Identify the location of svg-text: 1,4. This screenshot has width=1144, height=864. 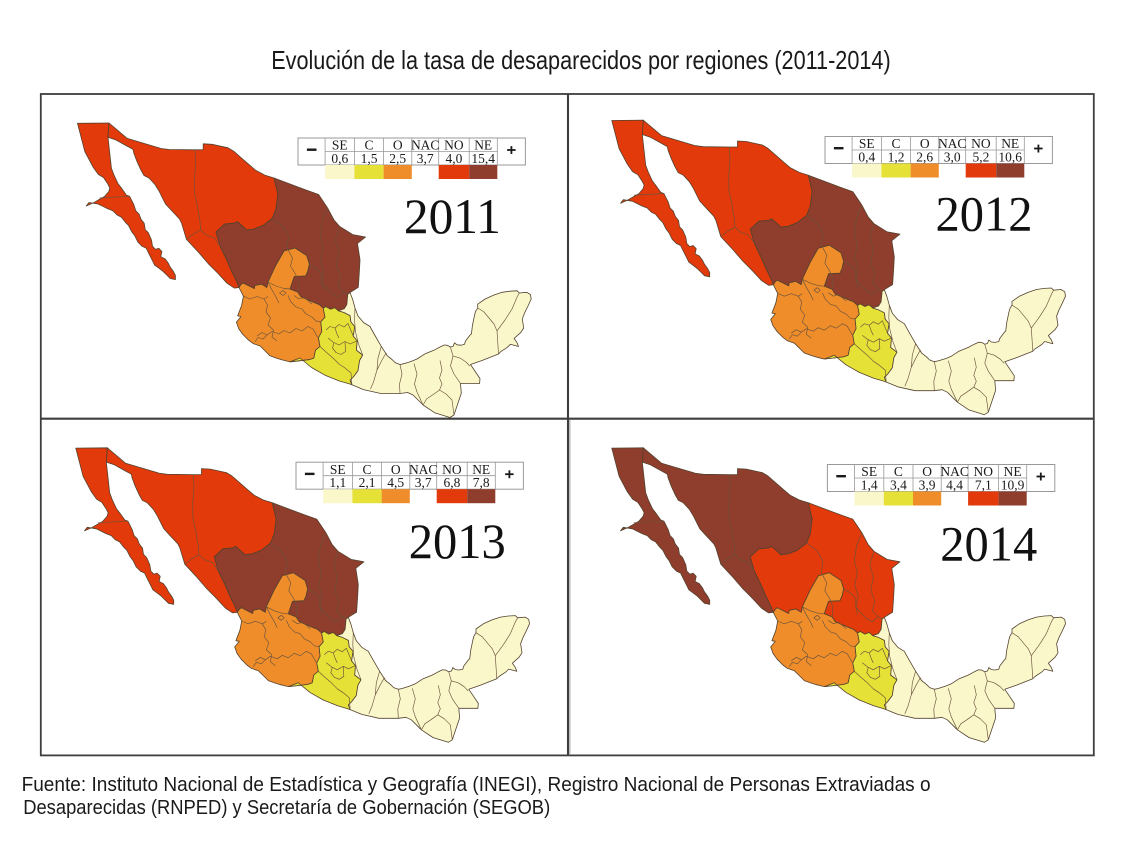
(869, 485).